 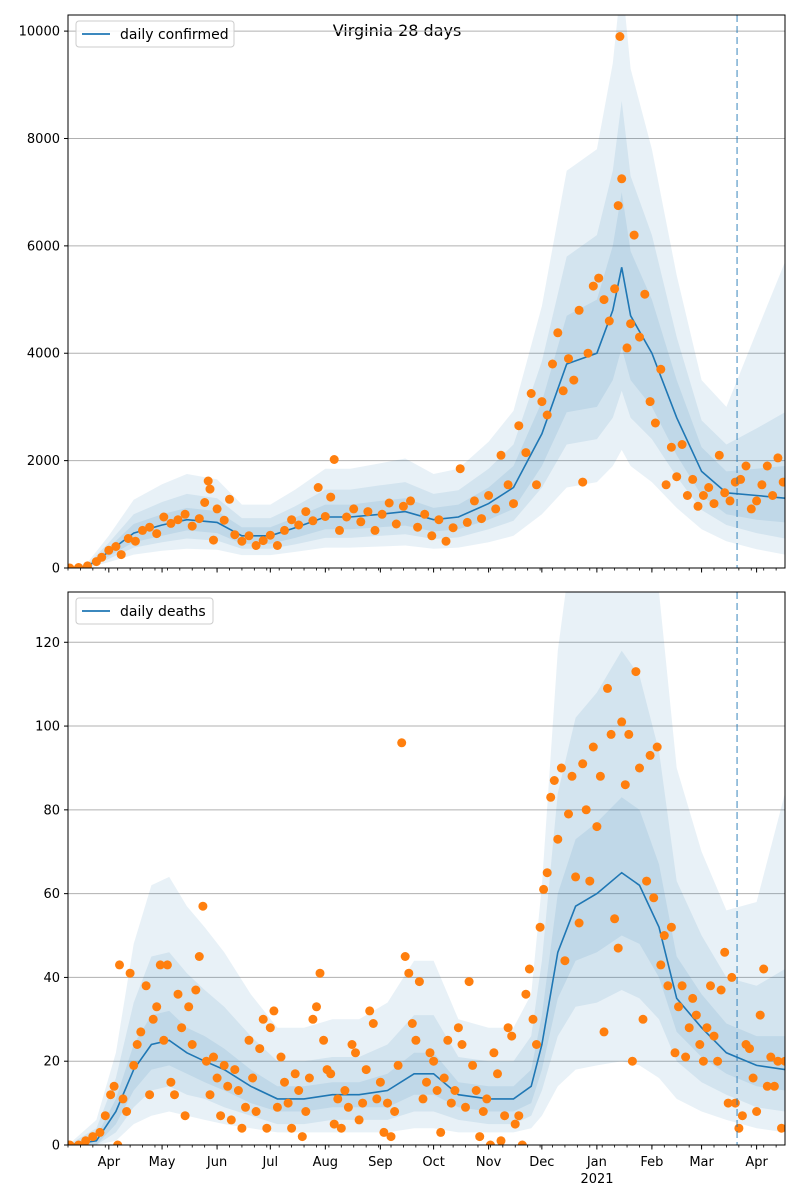 I want to click on legend-label: daily deaths, so click(x=163, y=612).